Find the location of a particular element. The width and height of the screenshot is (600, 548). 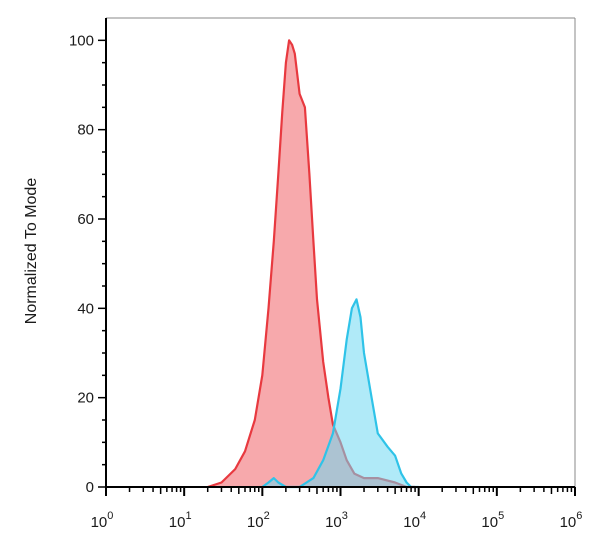

x-tick-label: 10⁴ is located at coordinates (414, 520).